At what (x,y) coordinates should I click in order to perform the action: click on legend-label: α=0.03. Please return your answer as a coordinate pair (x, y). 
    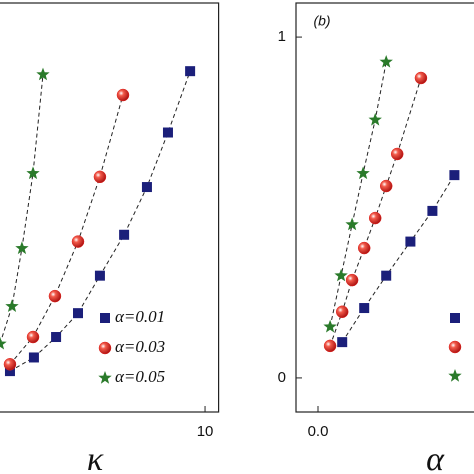
    Looking at the image, I should click on (140, 346).